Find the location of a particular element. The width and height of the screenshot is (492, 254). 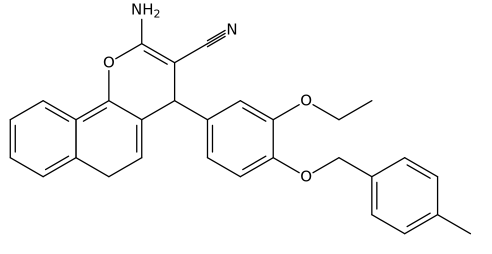

atom-symbol: N is located at coordinates (231, 29).